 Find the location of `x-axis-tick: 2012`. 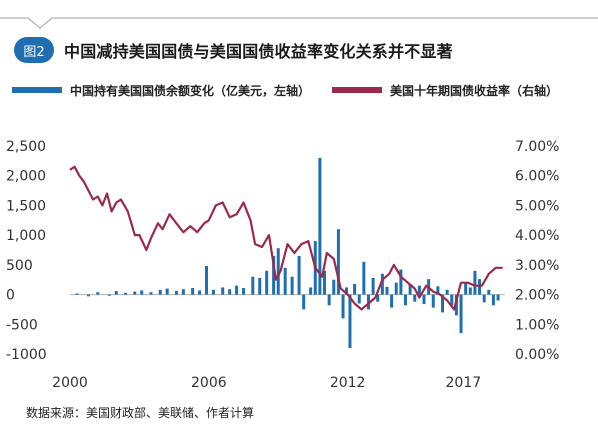

x-axis-tick: 2012 is located at coordinates (348, 383).